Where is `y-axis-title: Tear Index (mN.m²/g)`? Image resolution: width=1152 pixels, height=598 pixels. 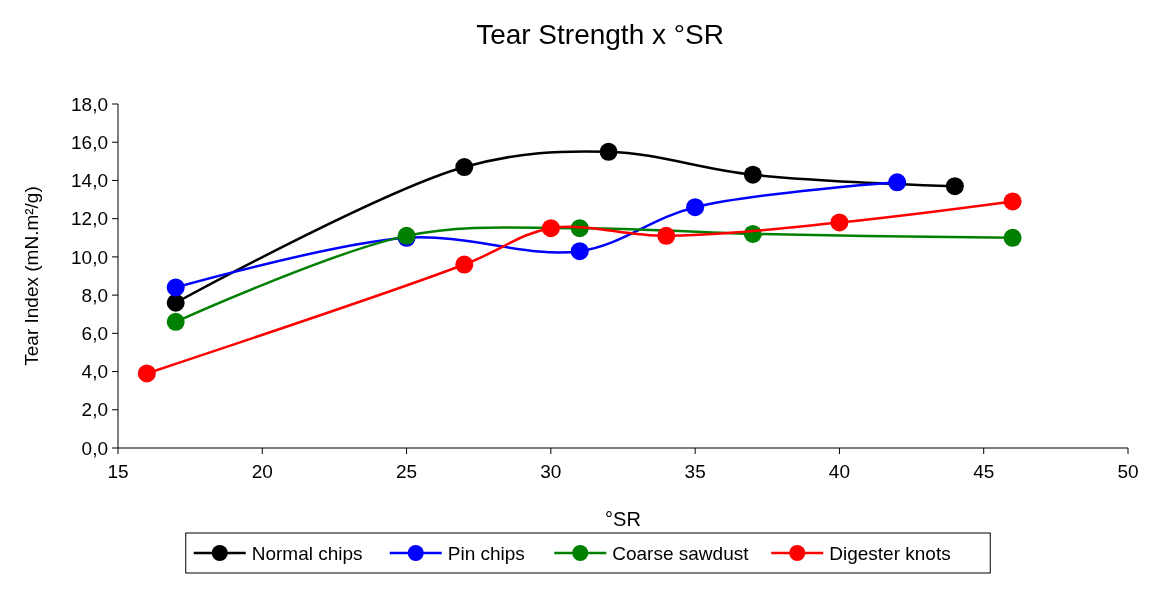 y-axis-title: Tear Index (mN.m²/g) is located at coordinates (31, 276).